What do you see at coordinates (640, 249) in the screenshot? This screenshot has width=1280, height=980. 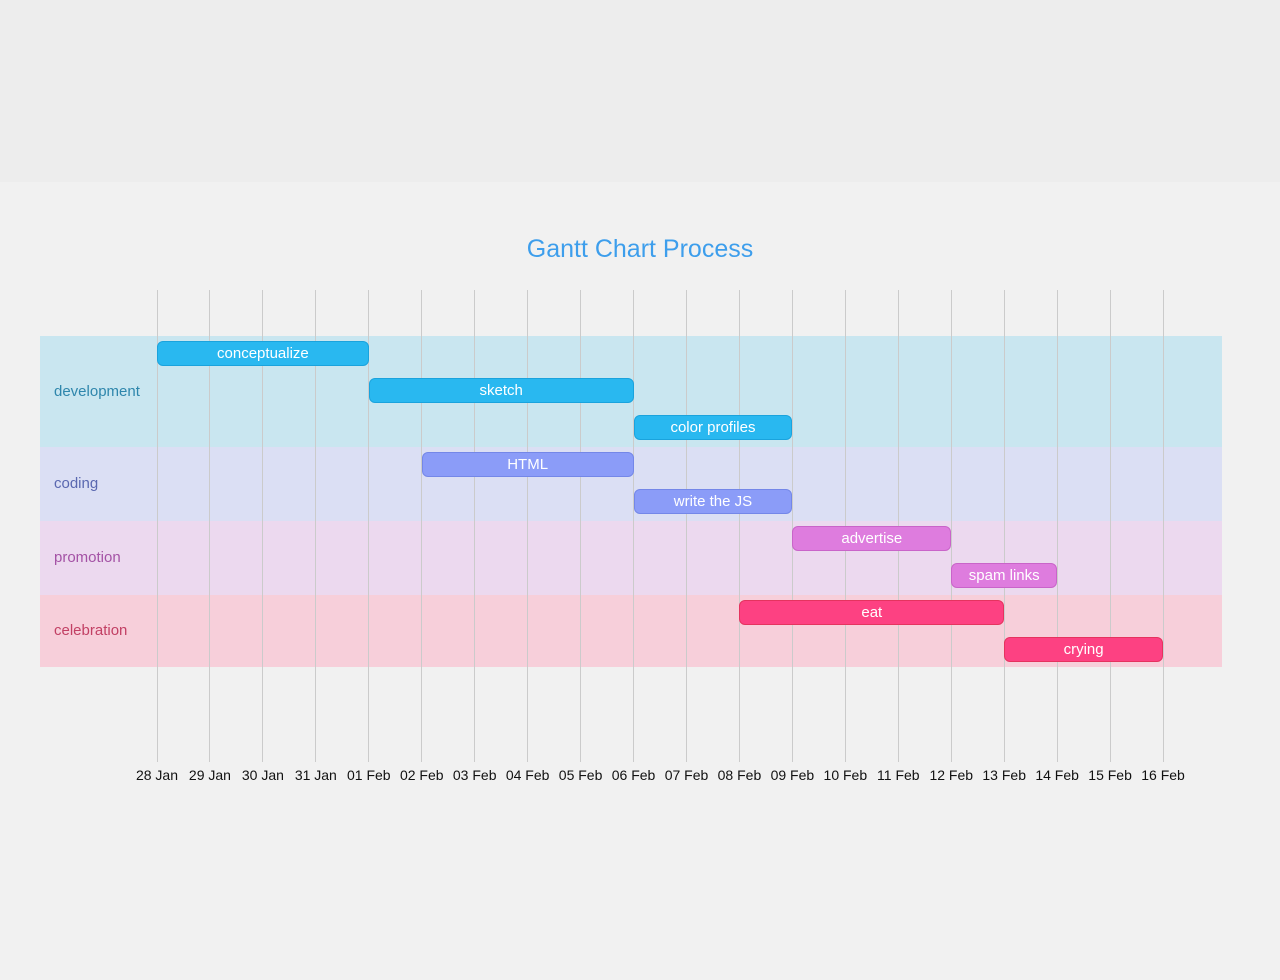 I see `chart-title: Gantt Chart Process` at bounding box center [640, 249].